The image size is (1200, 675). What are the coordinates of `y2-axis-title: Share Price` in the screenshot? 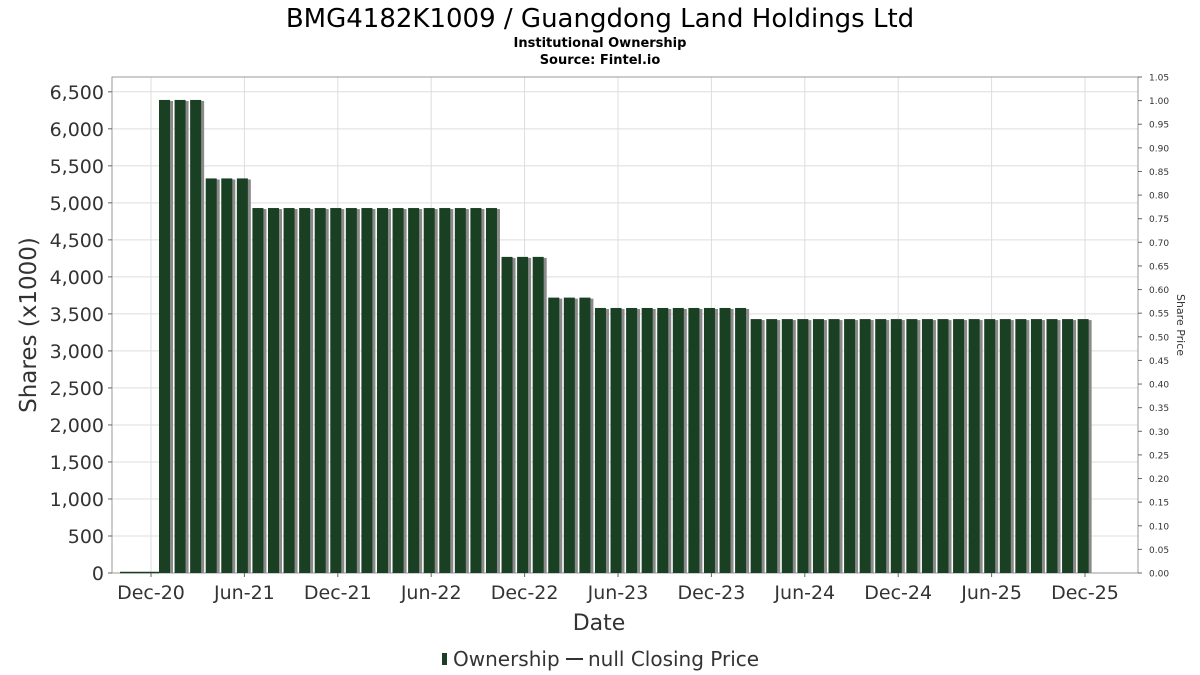 It's located at (1180, 325).